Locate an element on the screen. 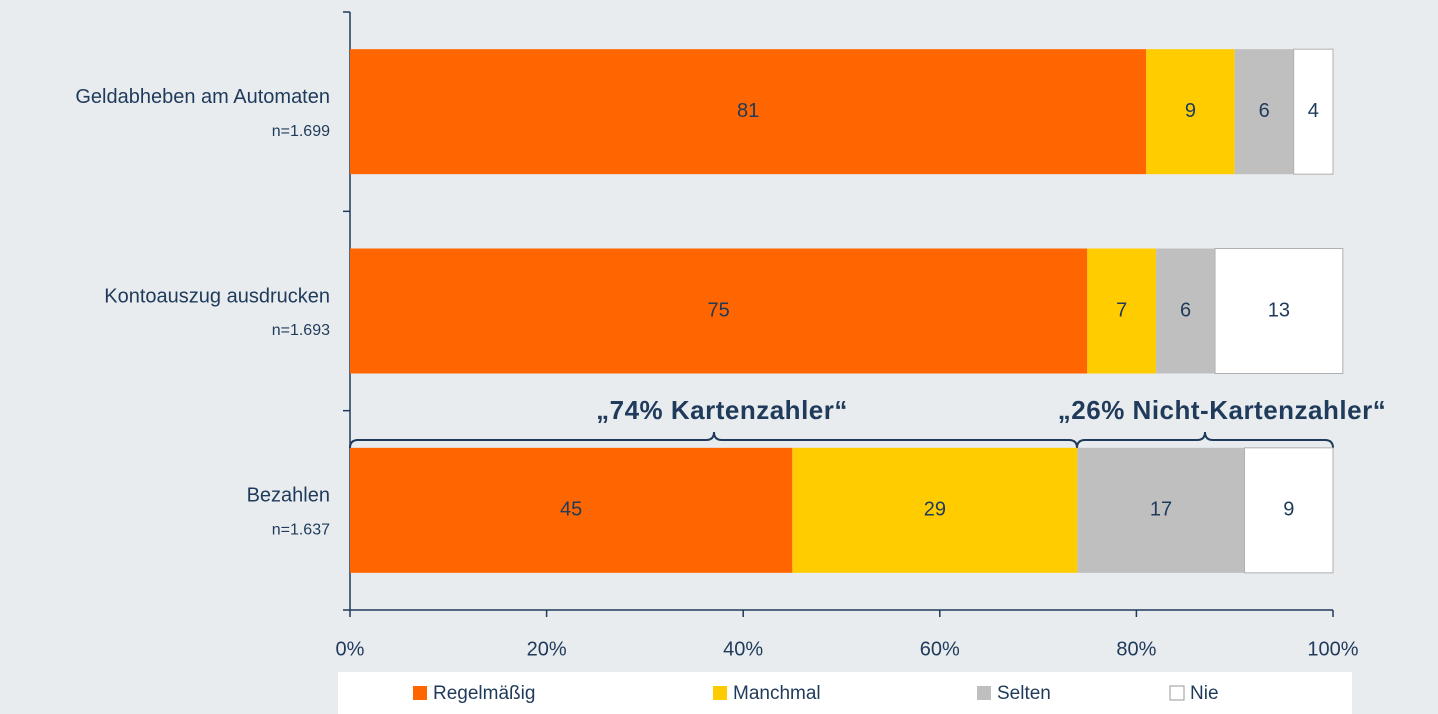 The height and width of the screenshot is (714, 1438). x-tick-label: 20% is located at coordinates (547, 649).